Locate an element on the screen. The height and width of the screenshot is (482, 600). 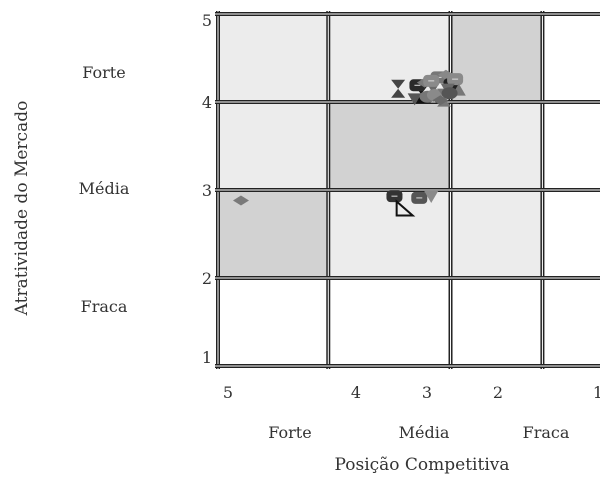
y-tick-label: 5 is located at coordinates (207, 20).